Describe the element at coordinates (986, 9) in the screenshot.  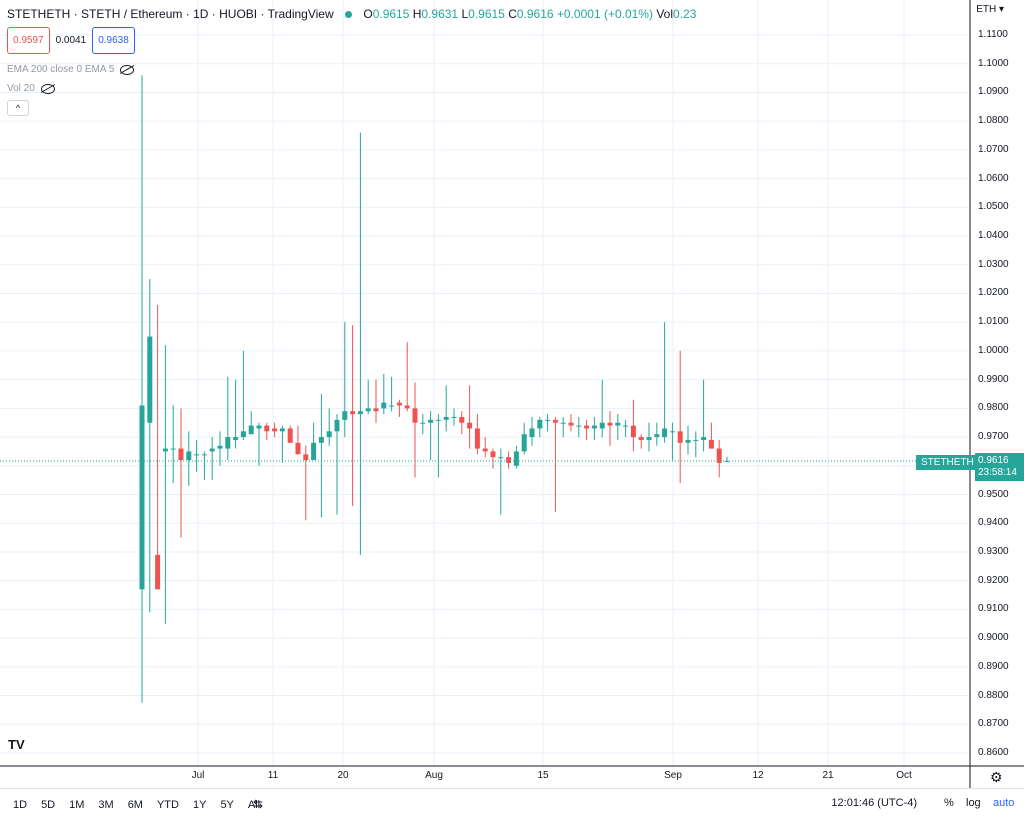
I see `currency-label: ETH` at that location.